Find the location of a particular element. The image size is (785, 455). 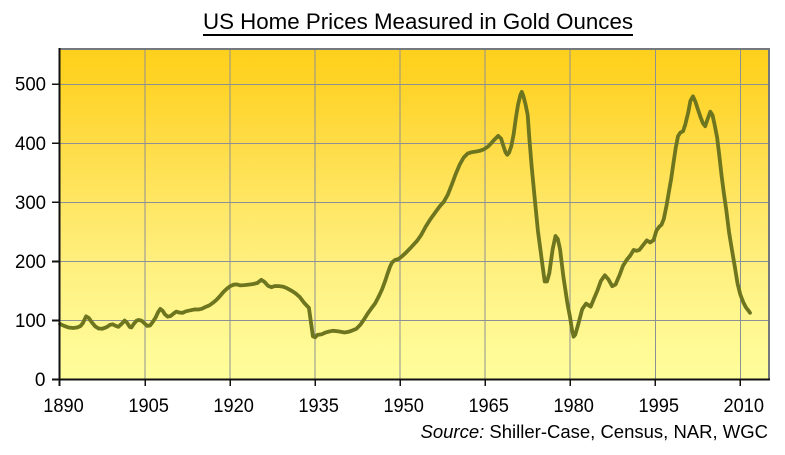

svg-text: 1920 is located at coordinates (233, 406).